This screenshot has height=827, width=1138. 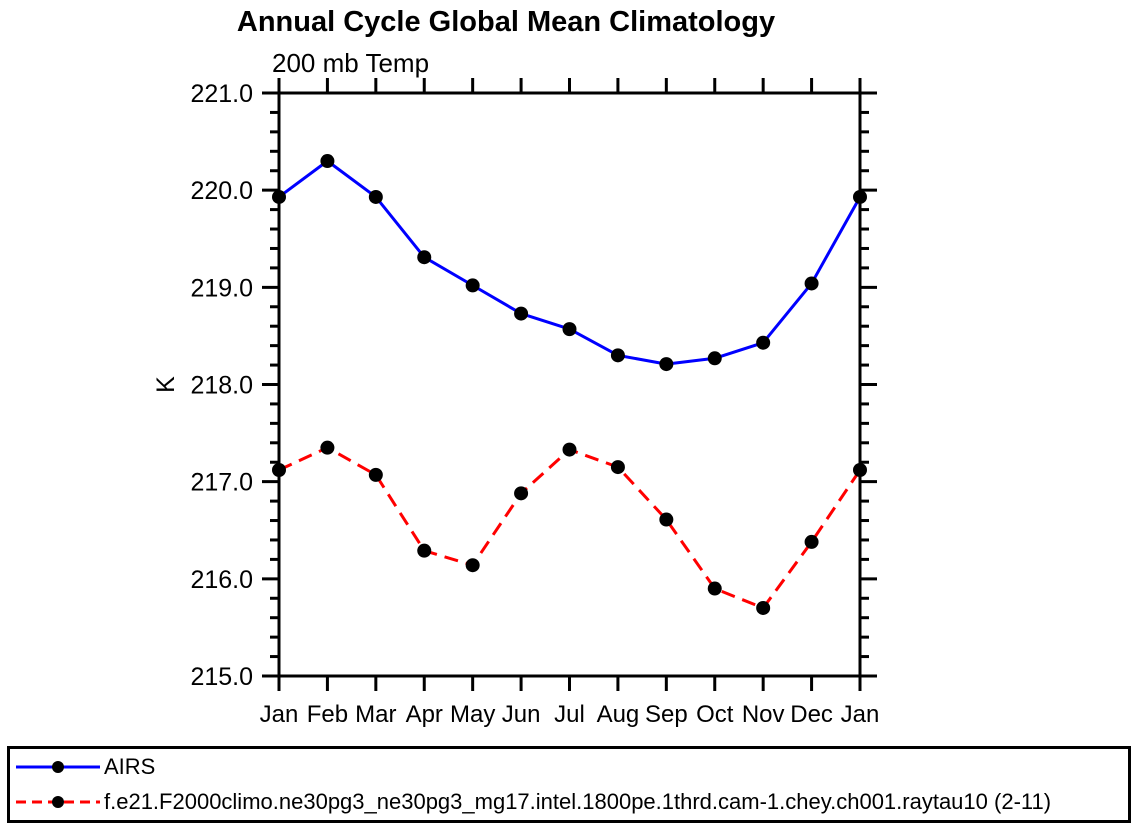 What do you see at coordinates (351, 63) in the screenshot?
I see `chart-subtitle: 200 mb Temp` at bounding box center [351, 63].